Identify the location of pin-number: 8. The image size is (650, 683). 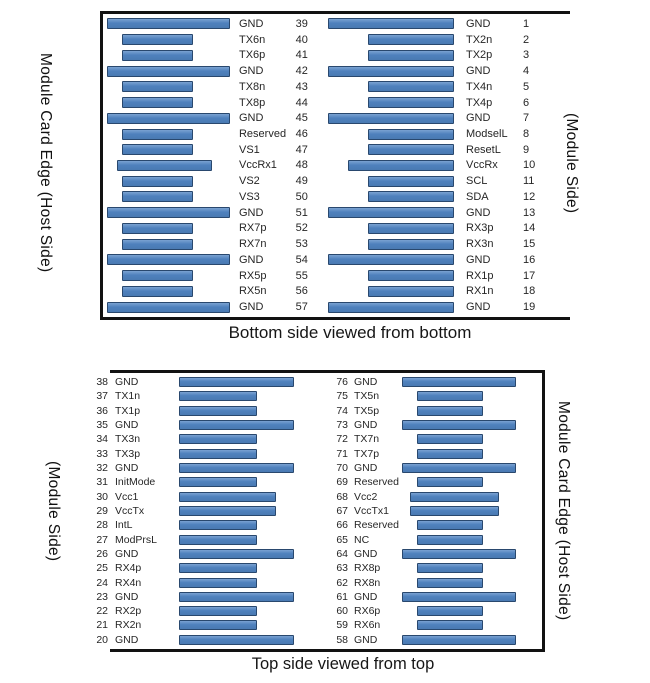
(526, 134).